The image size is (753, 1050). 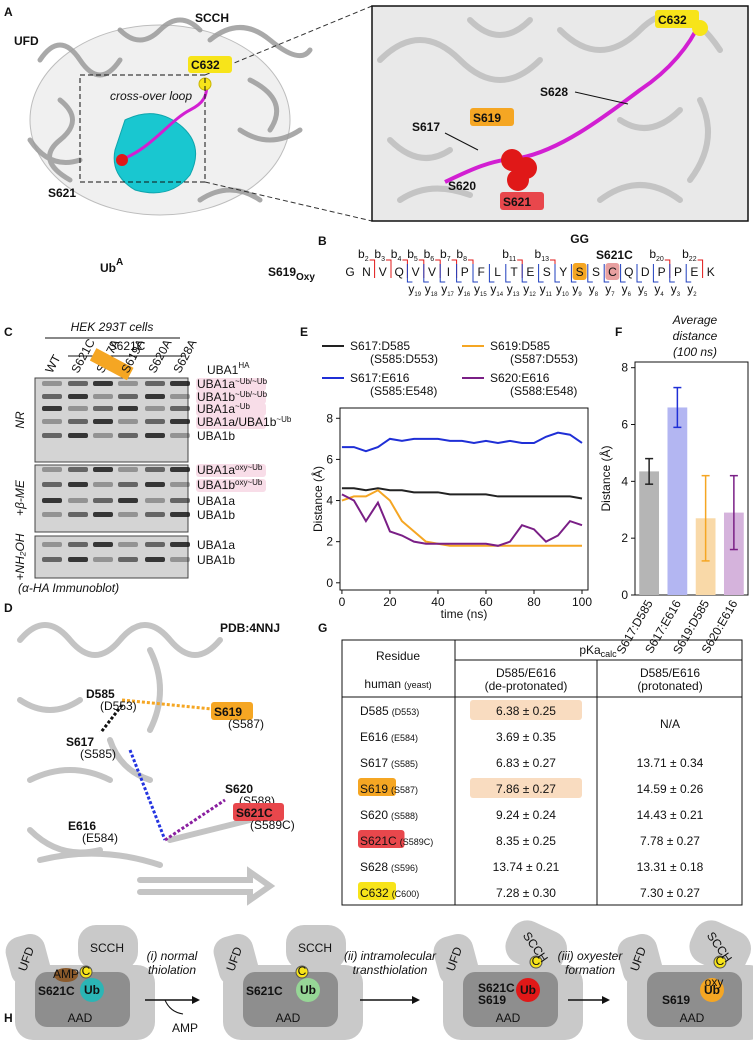 I want to click on plot-frame, so click(x=691, y=478).